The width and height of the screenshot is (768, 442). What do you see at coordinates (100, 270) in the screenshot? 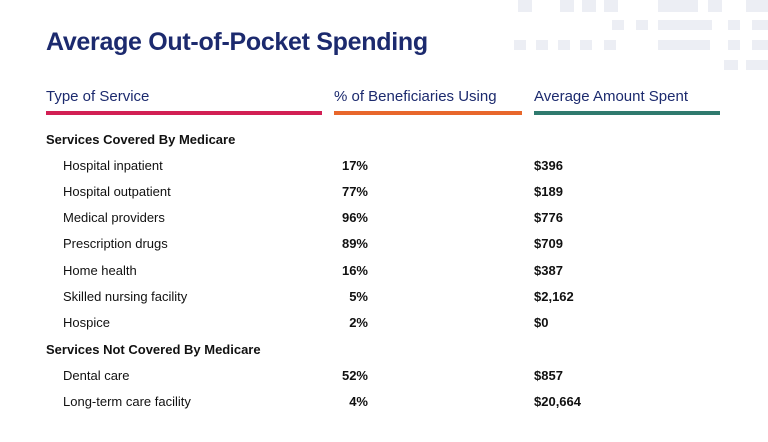
I see `service-cell: Home health` at bounding box center [100, 270].